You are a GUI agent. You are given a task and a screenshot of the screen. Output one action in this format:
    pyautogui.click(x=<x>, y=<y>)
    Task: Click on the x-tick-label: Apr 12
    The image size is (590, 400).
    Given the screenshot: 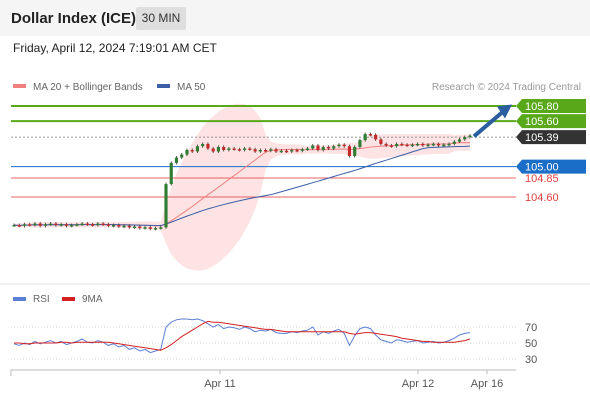 What is the action you would take?
    pyautogui.click(x=418, y=384)
    